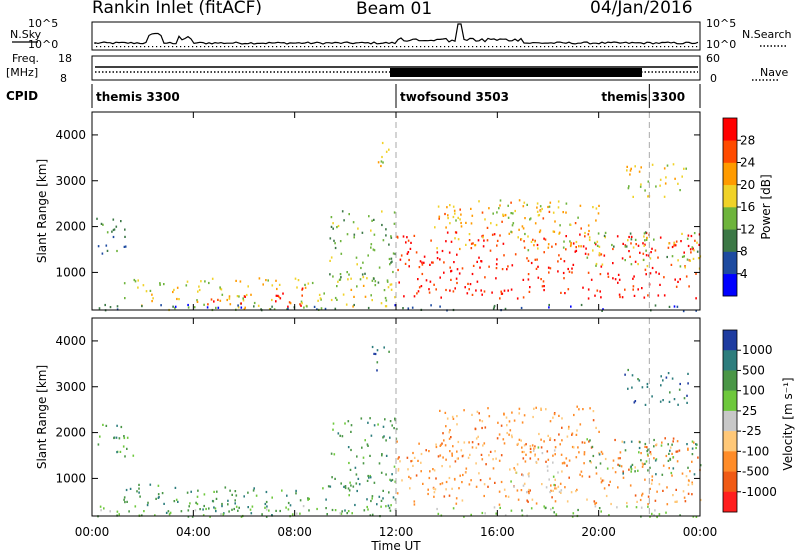 This screenshot has height=554, width=800. What do you see at coordinates (26, 34) in the screenshot?
I see `nsky-label: N.Sky` at bounding box center [26, 34].